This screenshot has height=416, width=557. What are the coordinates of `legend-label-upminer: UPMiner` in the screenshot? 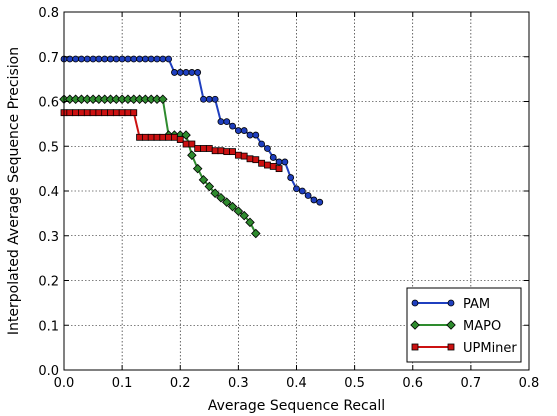 It's located at (490, 348).